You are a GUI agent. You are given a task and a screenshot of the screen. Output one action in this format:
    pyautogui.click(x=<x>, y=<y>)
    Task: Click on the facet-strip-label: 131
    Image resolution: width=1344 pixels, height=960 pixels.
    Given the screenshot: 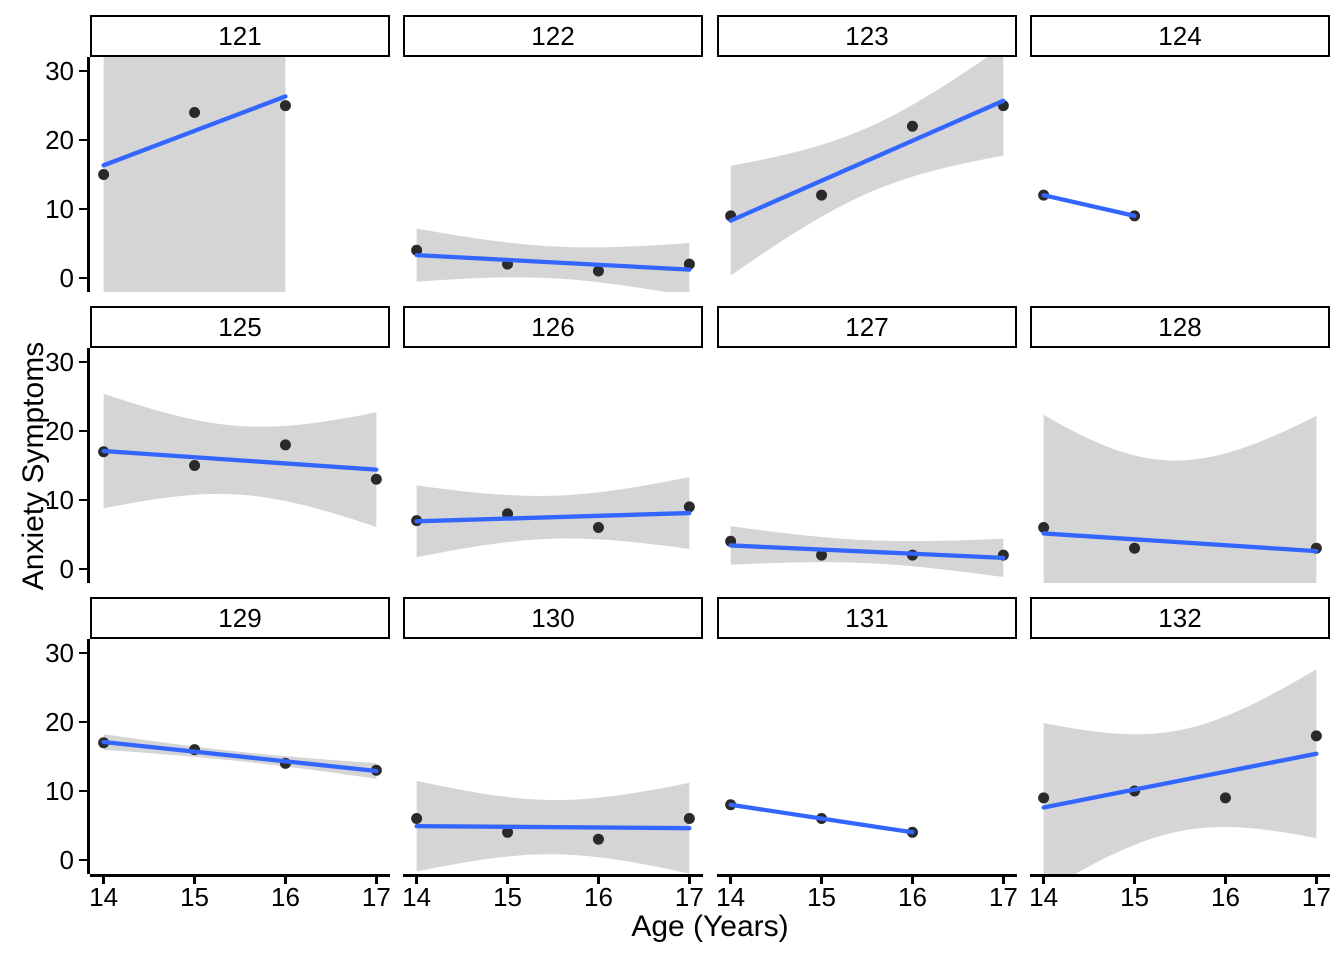 What is the action you would take?
    pyautogui.click(x=867, y=617)
    